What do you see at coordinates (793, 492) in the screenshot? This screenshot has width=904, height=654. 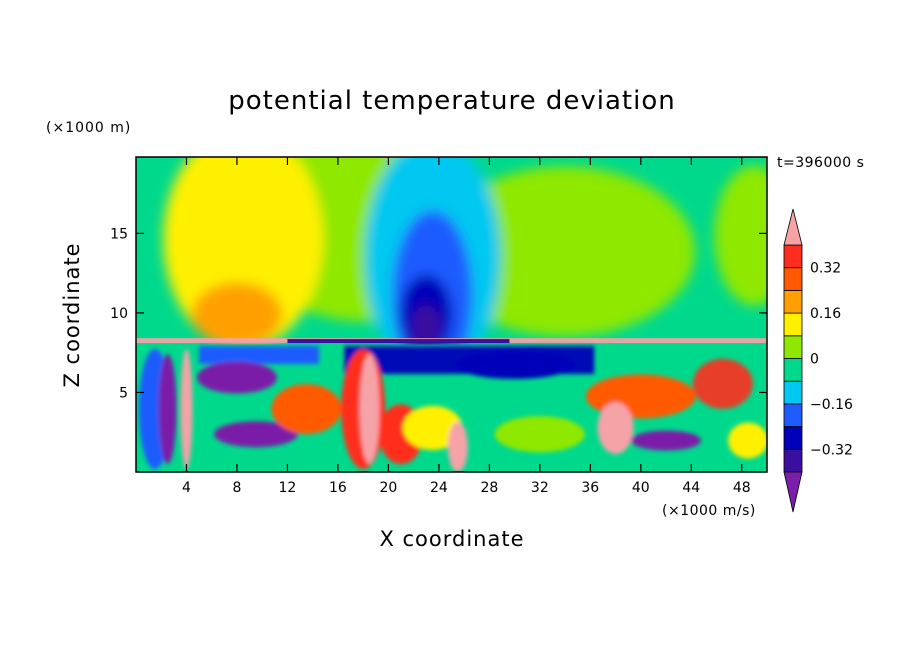 I see `colorbar-extend-min` at bounding box center [793, 492].